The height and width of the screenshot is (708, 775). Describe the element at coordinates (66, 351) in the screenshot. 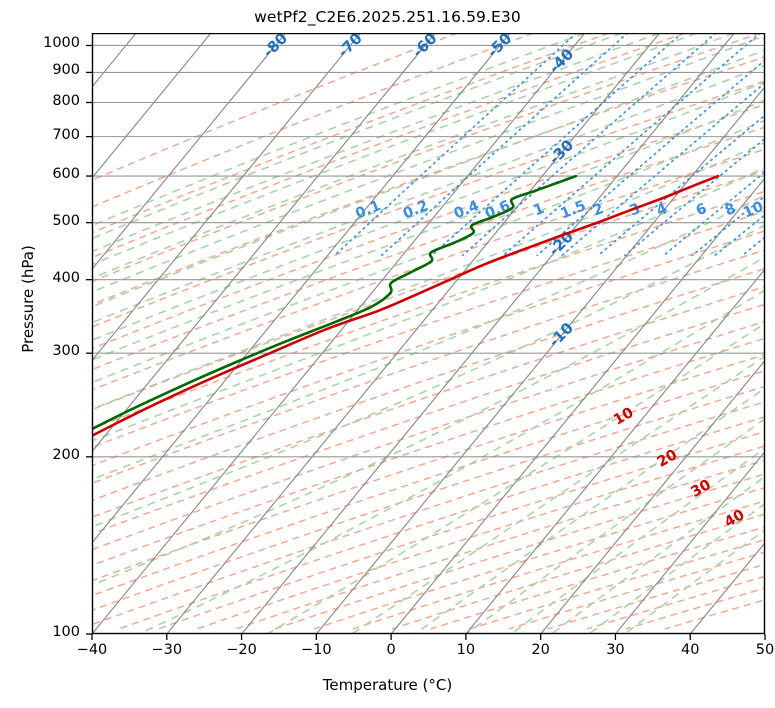

I see `y-tick-label: 300` at that location.